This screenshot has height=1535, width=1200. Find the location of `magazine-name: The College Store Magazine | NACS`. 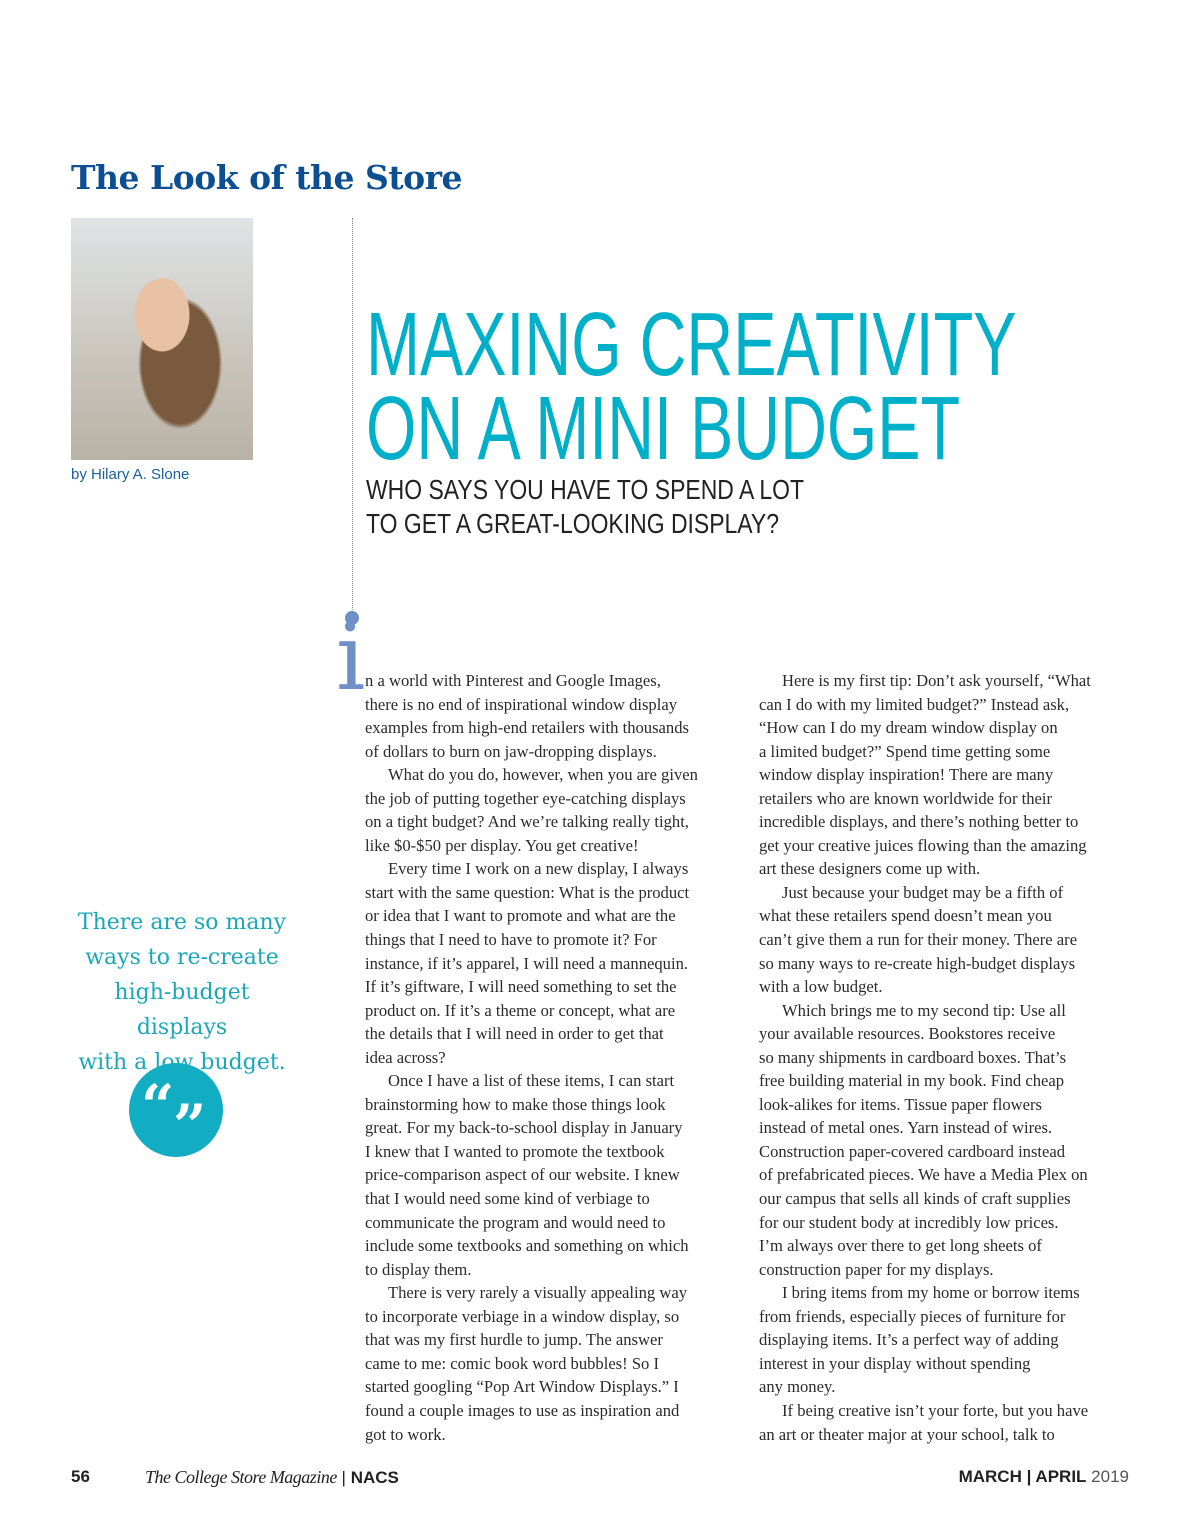

magazine-name: The College Store Magazine | NACS is located at coordinates (272, 1477).